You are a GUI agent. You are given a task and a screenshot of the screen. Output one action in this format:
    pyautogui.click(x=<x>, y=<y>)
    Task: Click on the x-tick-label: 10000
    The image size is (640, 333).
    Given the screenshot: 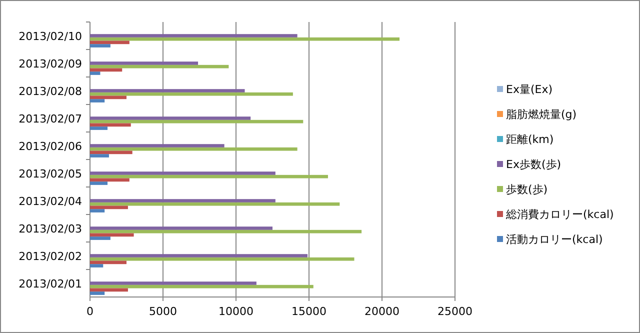 What is the action you would take?
    pyautogui.click(x=236, y=311)
    